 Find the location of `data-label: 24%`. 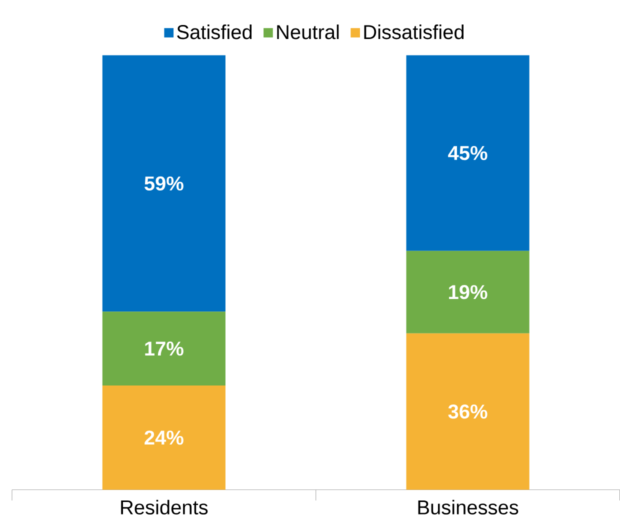

data-label: 24% is located at coordinates (164, 437).